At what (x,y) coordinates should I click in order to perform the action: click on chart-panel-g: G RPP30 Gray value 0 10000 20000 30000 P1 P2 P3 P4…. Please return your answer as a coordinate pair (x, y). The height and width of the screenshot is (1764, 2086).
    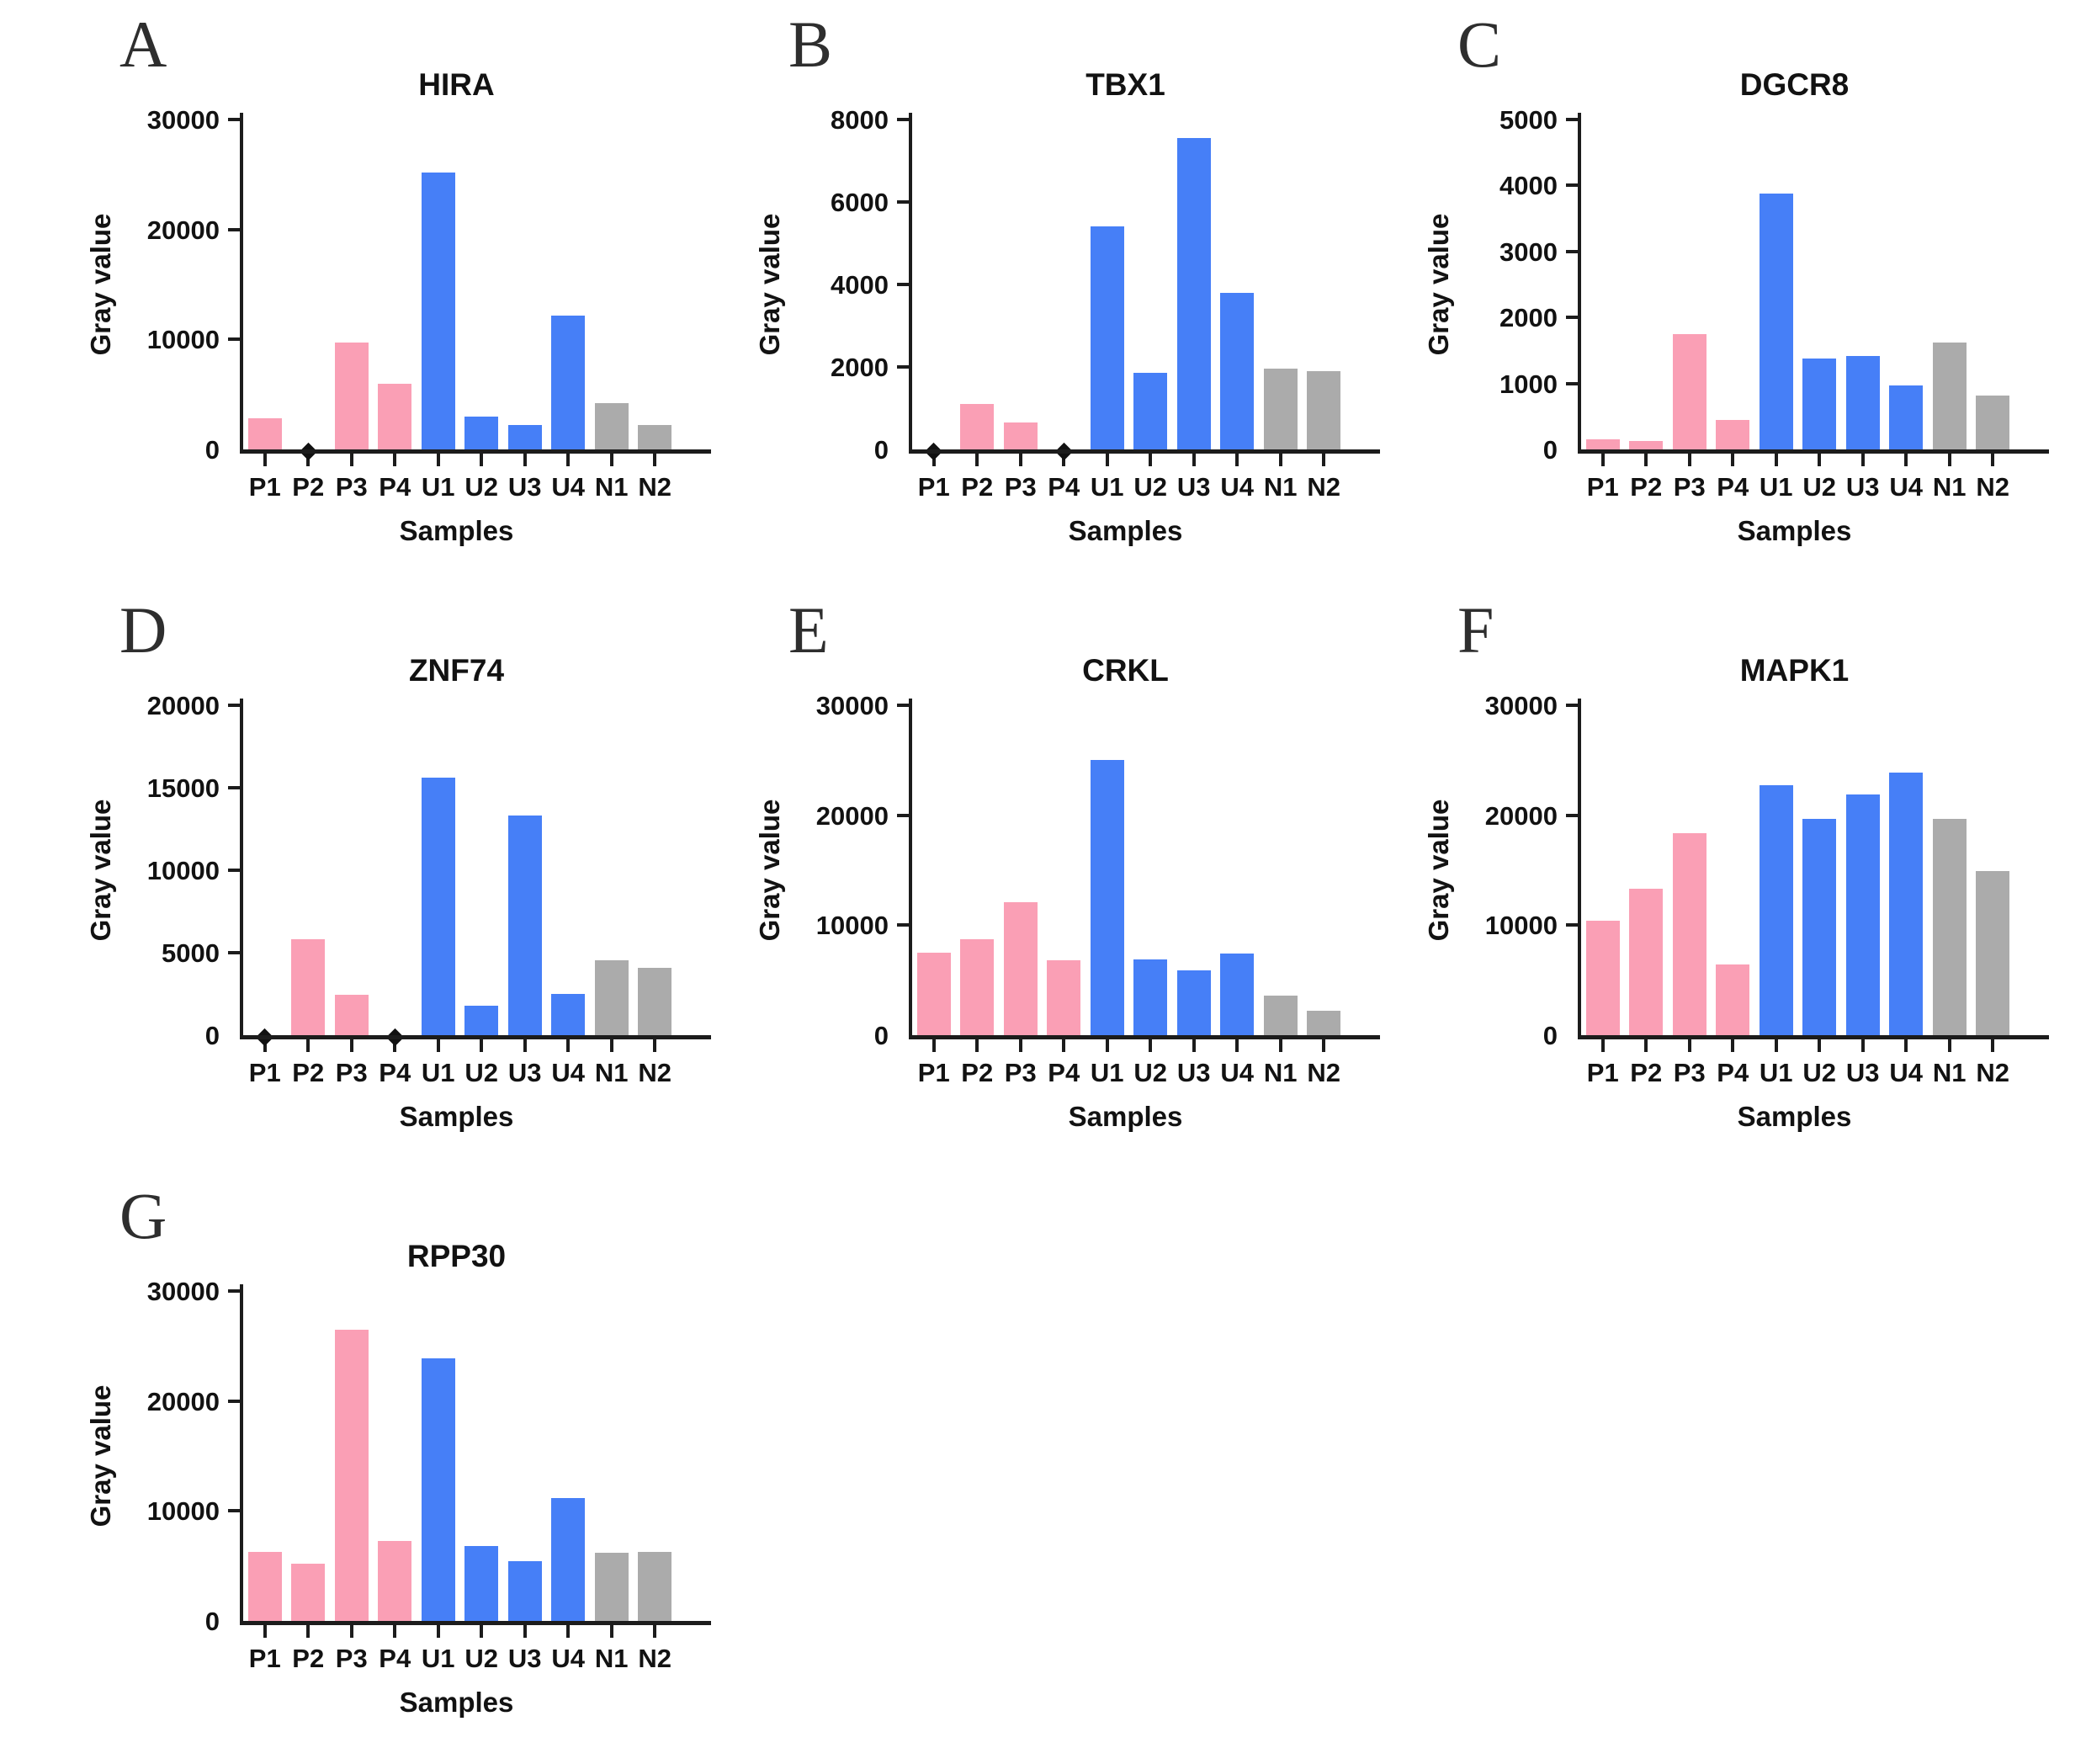
    Looking at the image, I should click on (393, 1473).